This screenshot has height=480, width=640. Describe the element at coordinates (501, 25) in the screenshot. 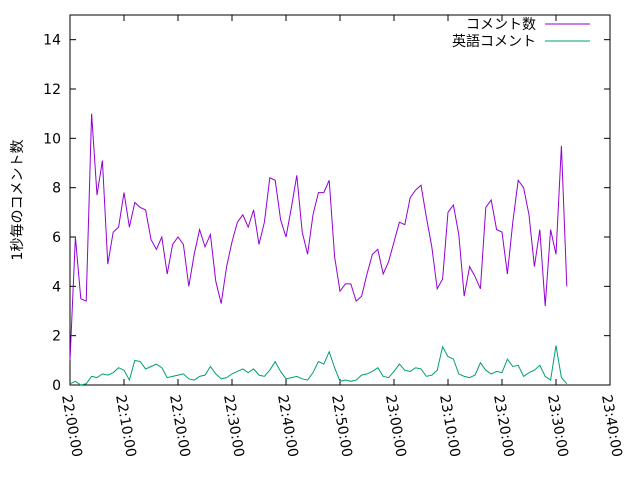

I see `legend-label: コメント数` at that location.